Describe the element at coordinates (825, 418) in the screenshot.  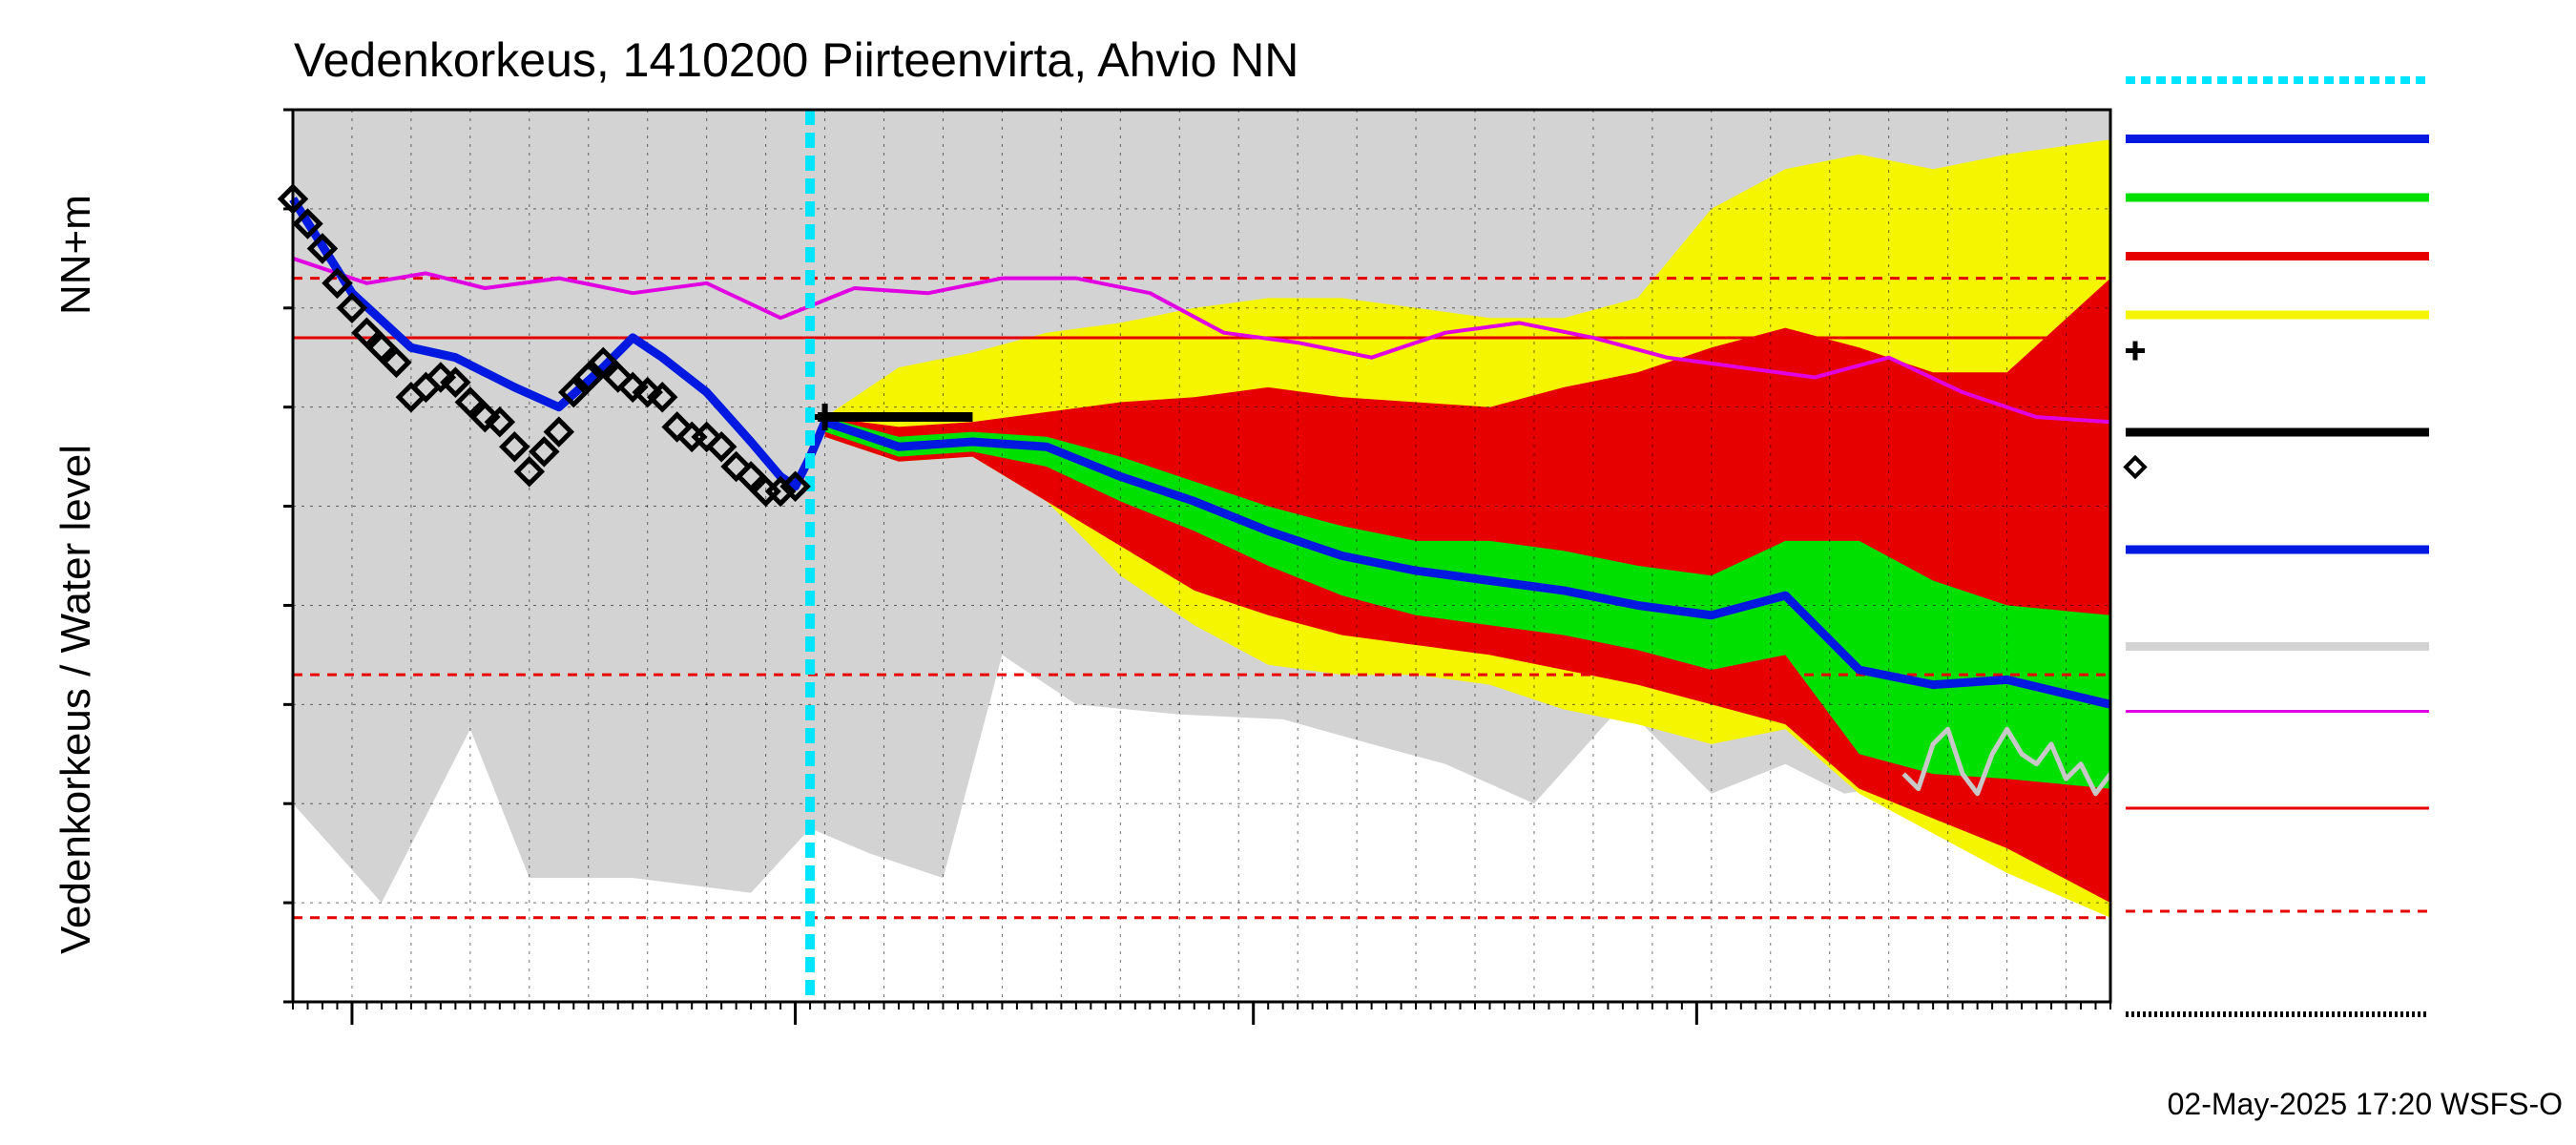
I see `mean-peak-marker` at that location.